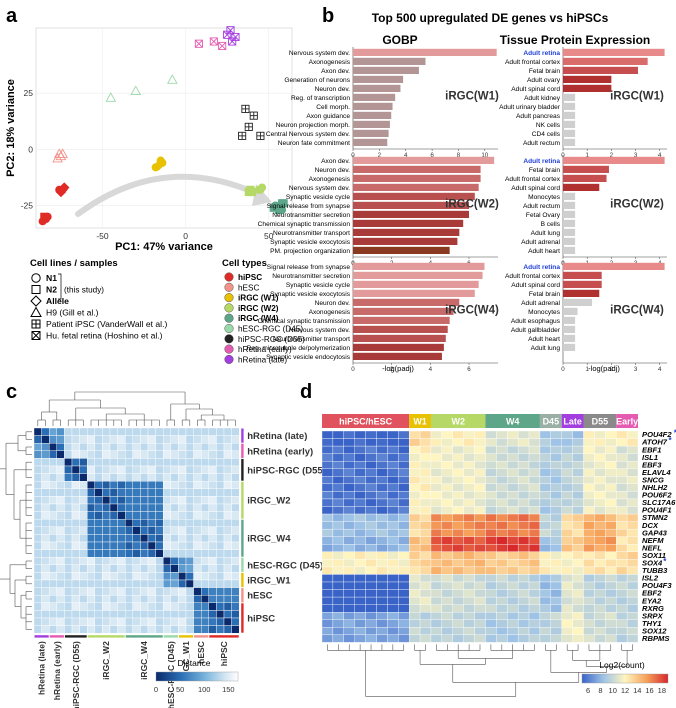 This screenshot has height=708, width=676. What do you see at coordinates (64, 312) in the screenshot?
I see `sample-legend-item: H9 (Gill et al.)` at bounding box center [64, 312].